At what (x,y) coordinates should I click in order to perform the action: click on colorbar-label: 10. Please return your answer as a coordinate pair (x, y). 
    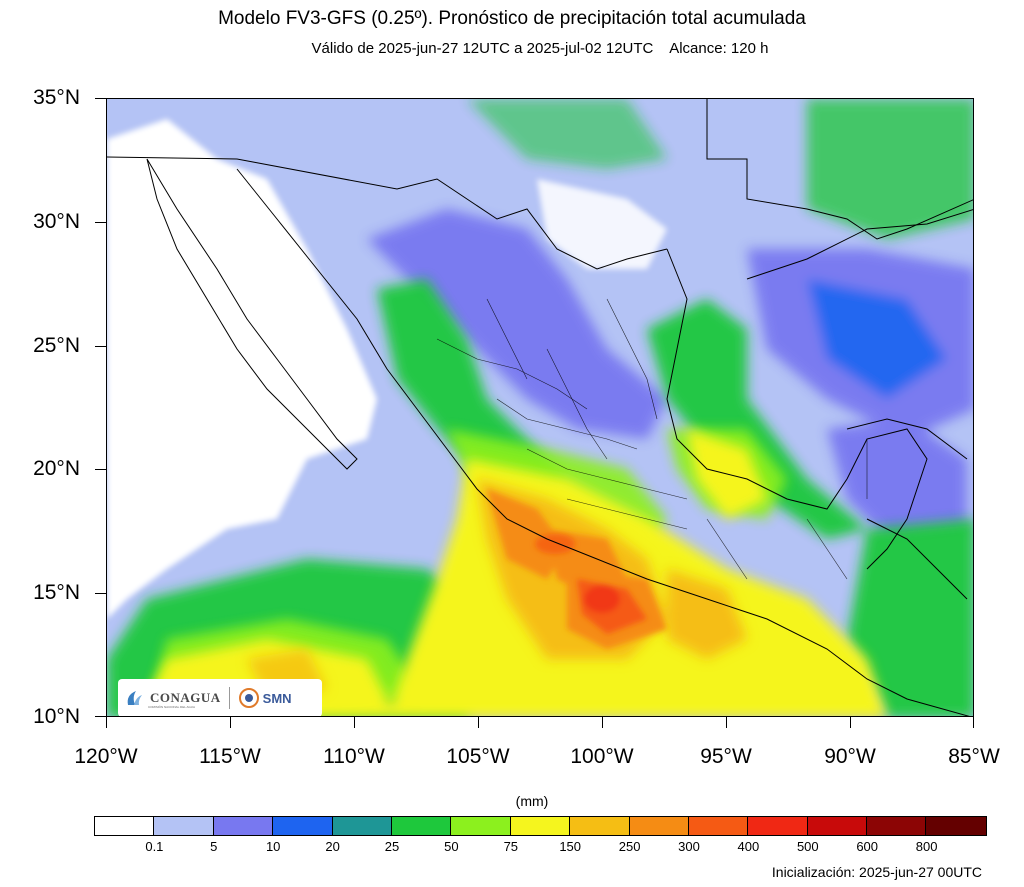
    Looking at the image, I should click on (273, 846).